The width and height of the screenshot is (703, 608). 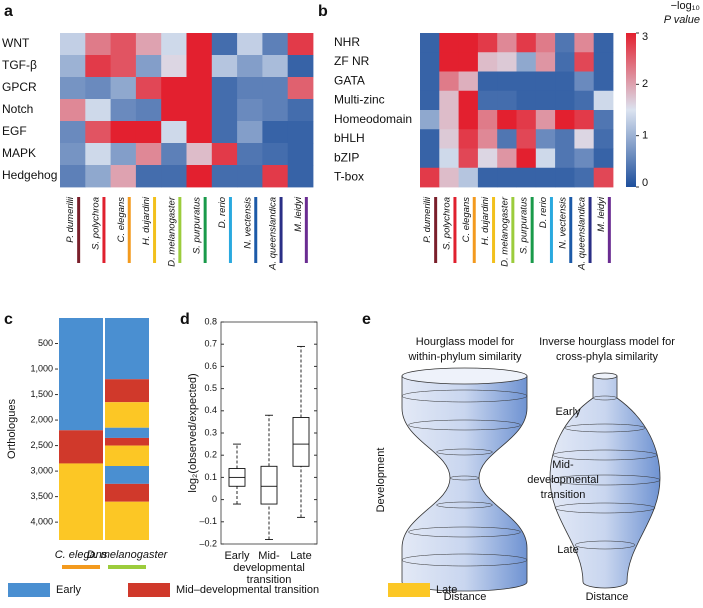 I want to click on y-tick-label: 3,500, so click(x=41, y=496).